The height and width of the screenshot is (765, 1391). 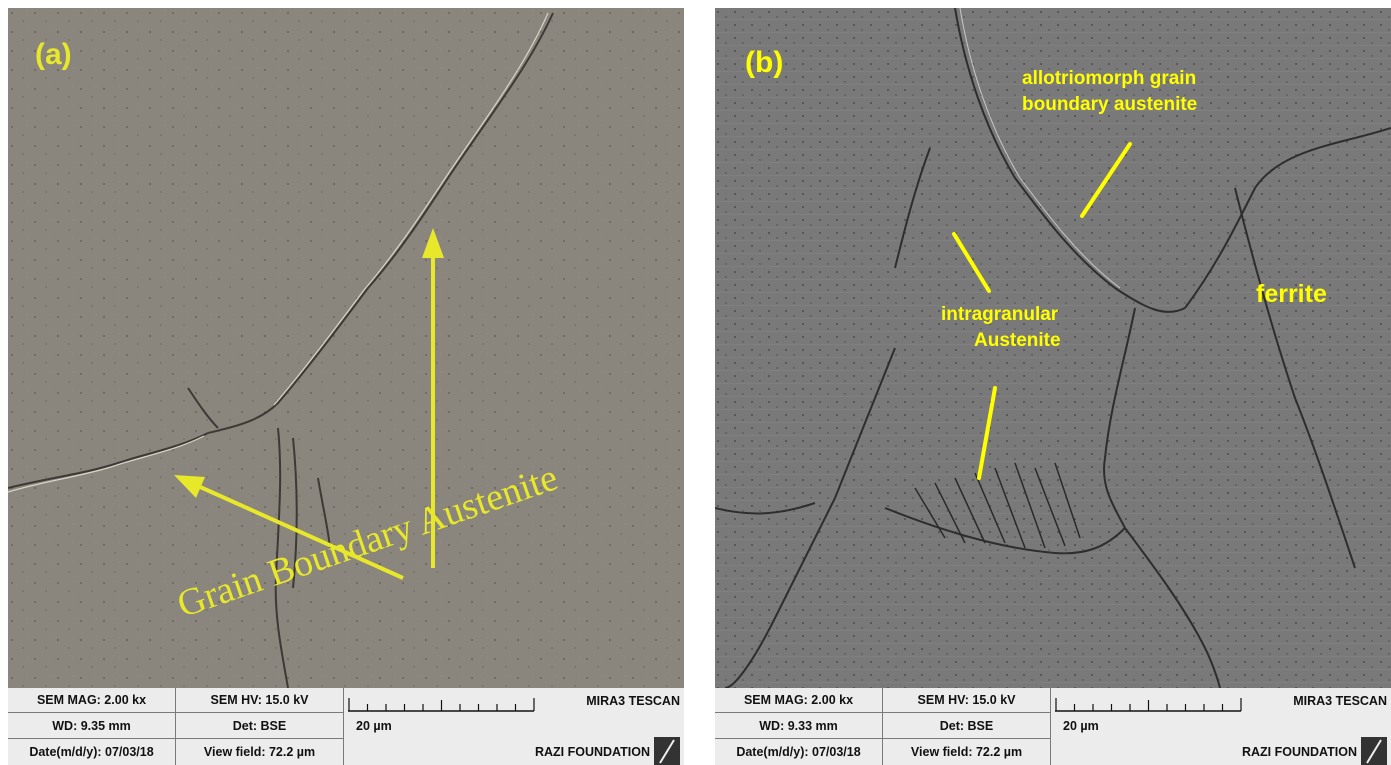 What do you see at coordinates (1017, 340) in the screenshot?
I see `intragranular-label-line2: Austenite` at bounding box center [1017, 340].